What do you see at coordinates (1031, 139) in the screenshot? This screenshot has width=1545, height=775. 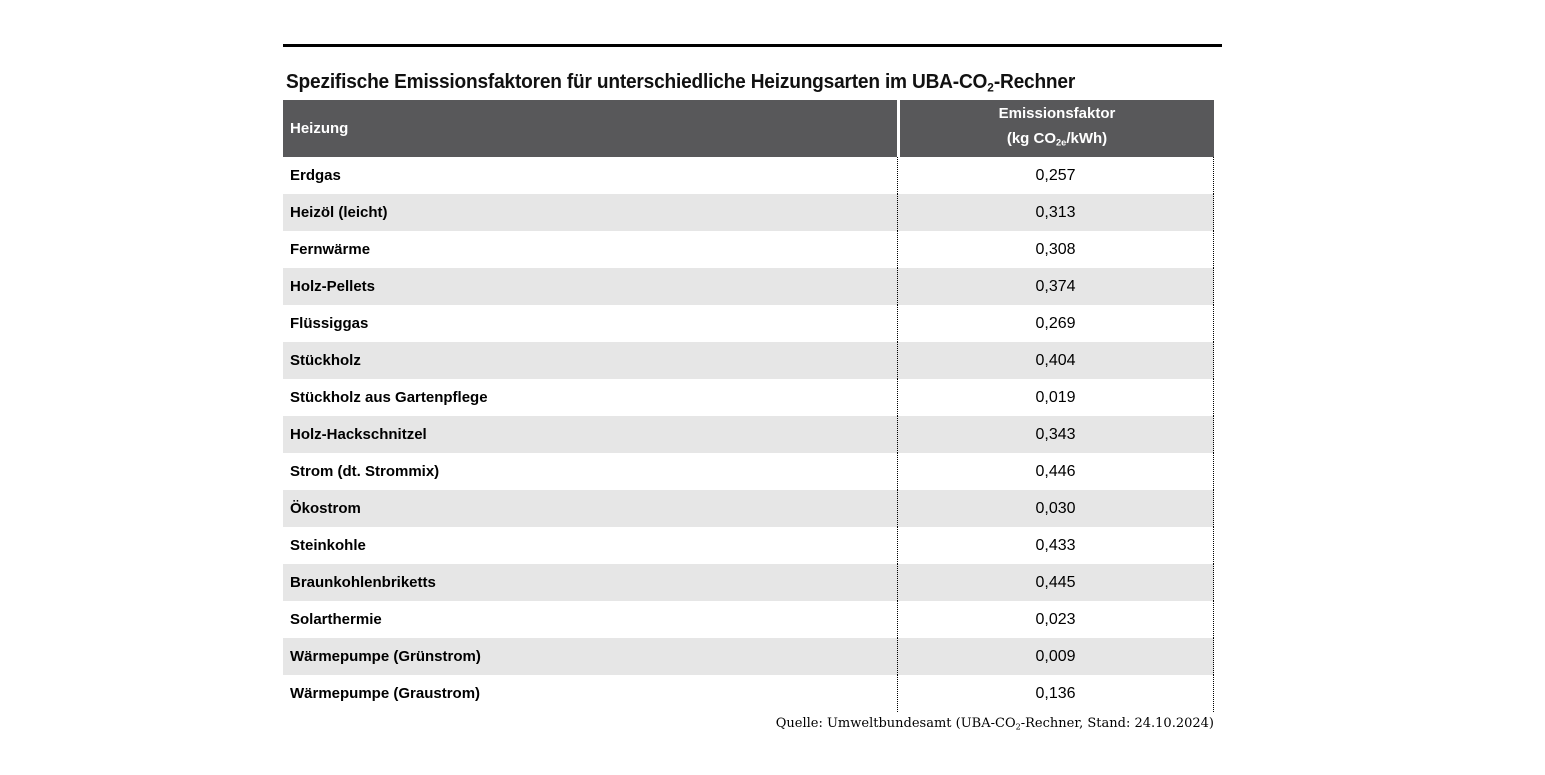 I see `unit-prefix: (kg CO` at bounding box center [1031, 139].